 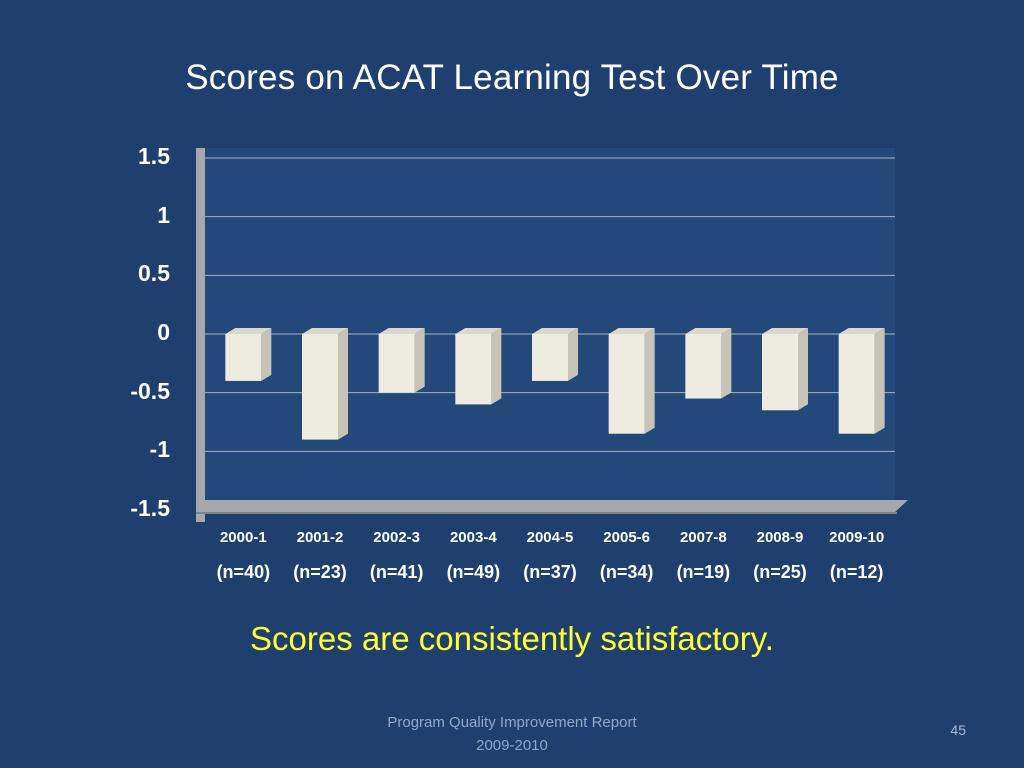 I want to click on y-axis-tick-label: -1.5, so click(x=150, y=508).